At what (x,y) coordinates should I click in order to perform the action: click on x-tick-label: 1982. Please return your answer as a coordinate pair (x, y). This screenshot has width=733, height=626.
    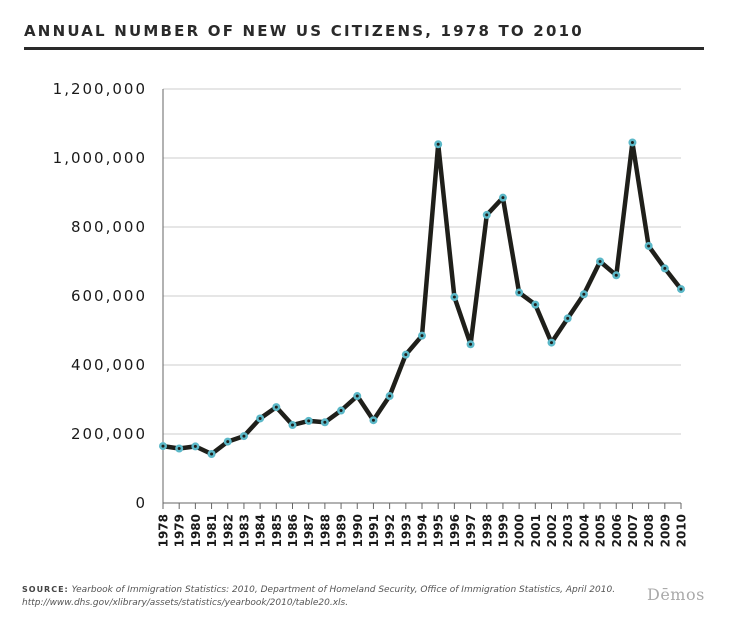
    Looking at the image, I should click on (228, 530).